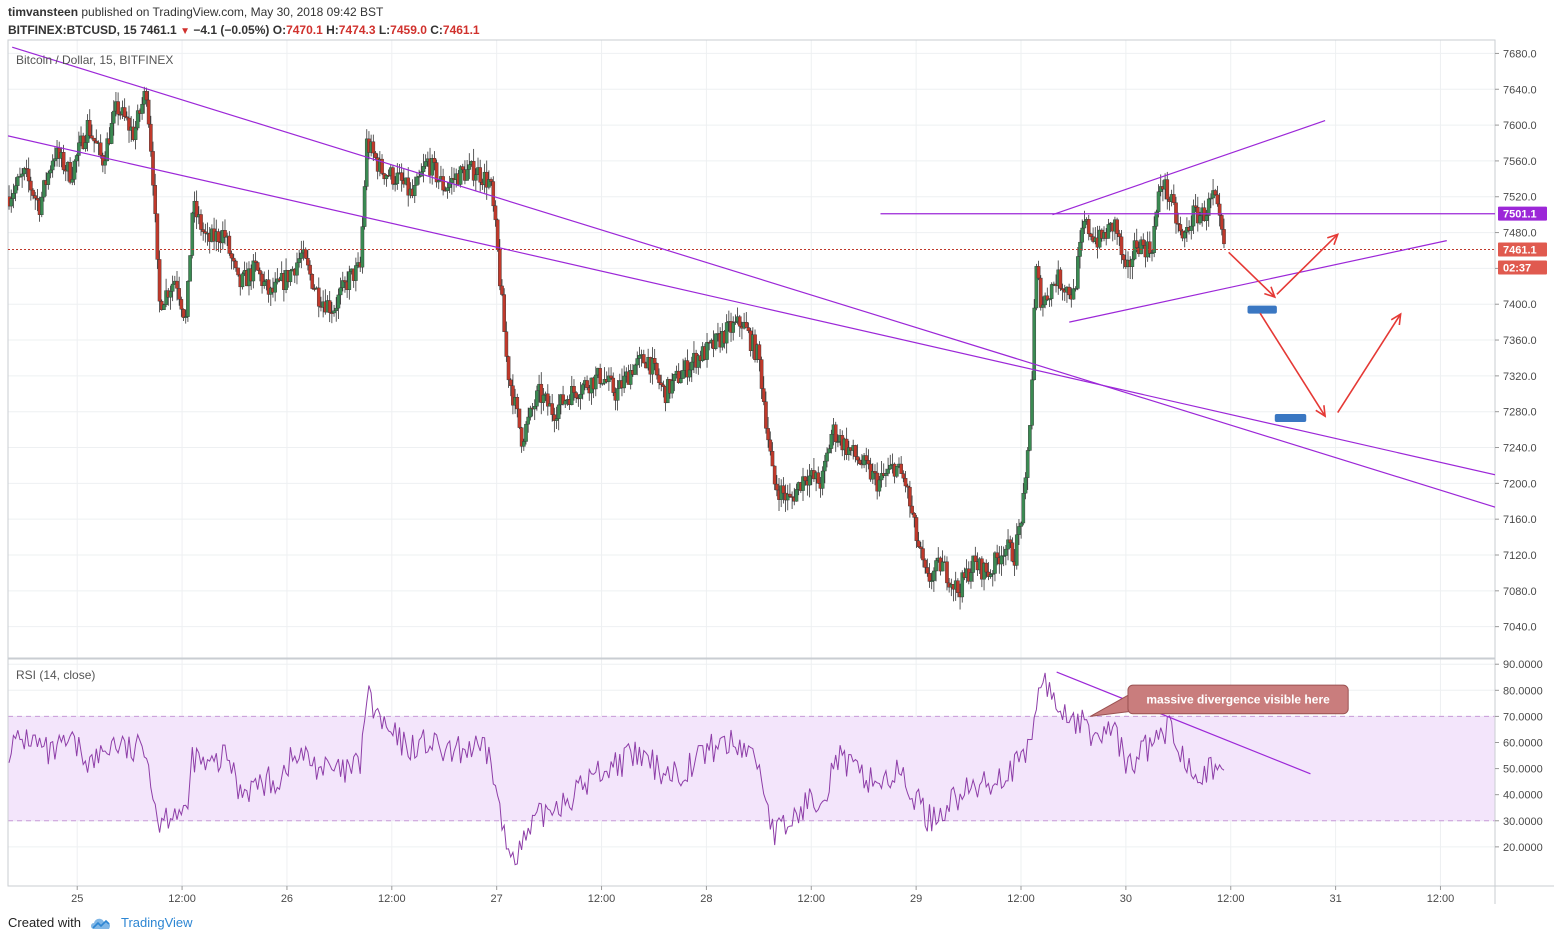 Image resolution: width=1554 pixels, height=942 pixels. I want to click on created-with-text: Created with, so click(44, 922).